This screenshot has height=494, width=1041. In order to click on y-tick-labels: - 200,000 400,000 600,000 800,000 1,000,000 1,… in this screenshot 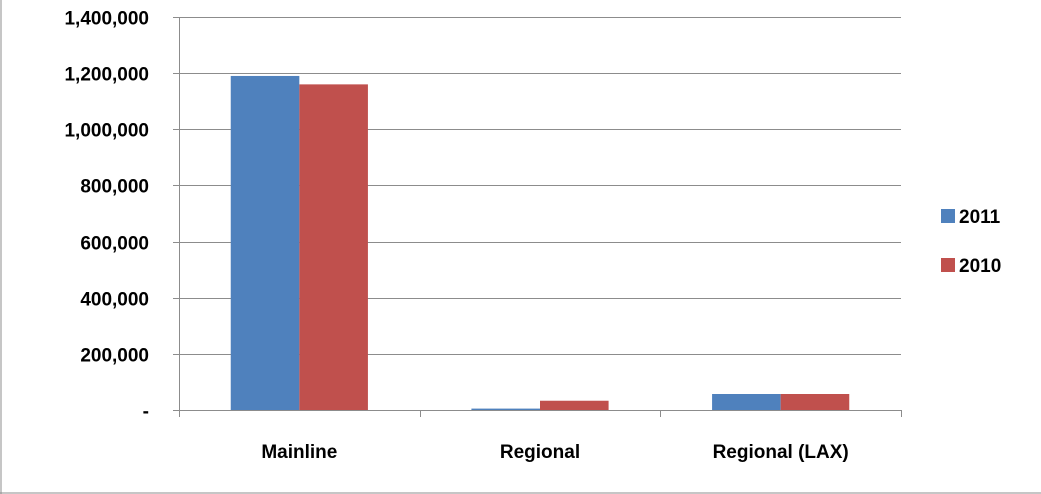, I will do `click(106, 216)`.